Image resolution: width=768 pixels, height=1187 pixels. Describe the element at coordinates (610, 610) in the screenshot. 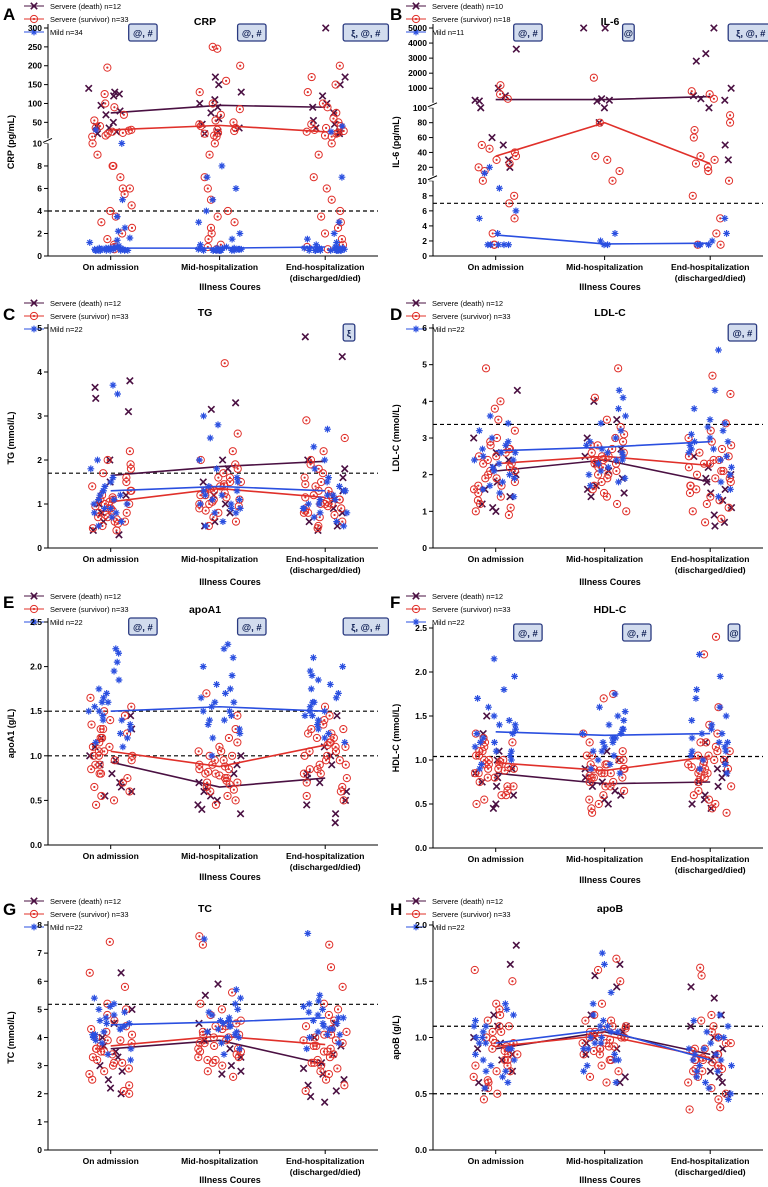

I see `chart-title: HDL-C` at that location.